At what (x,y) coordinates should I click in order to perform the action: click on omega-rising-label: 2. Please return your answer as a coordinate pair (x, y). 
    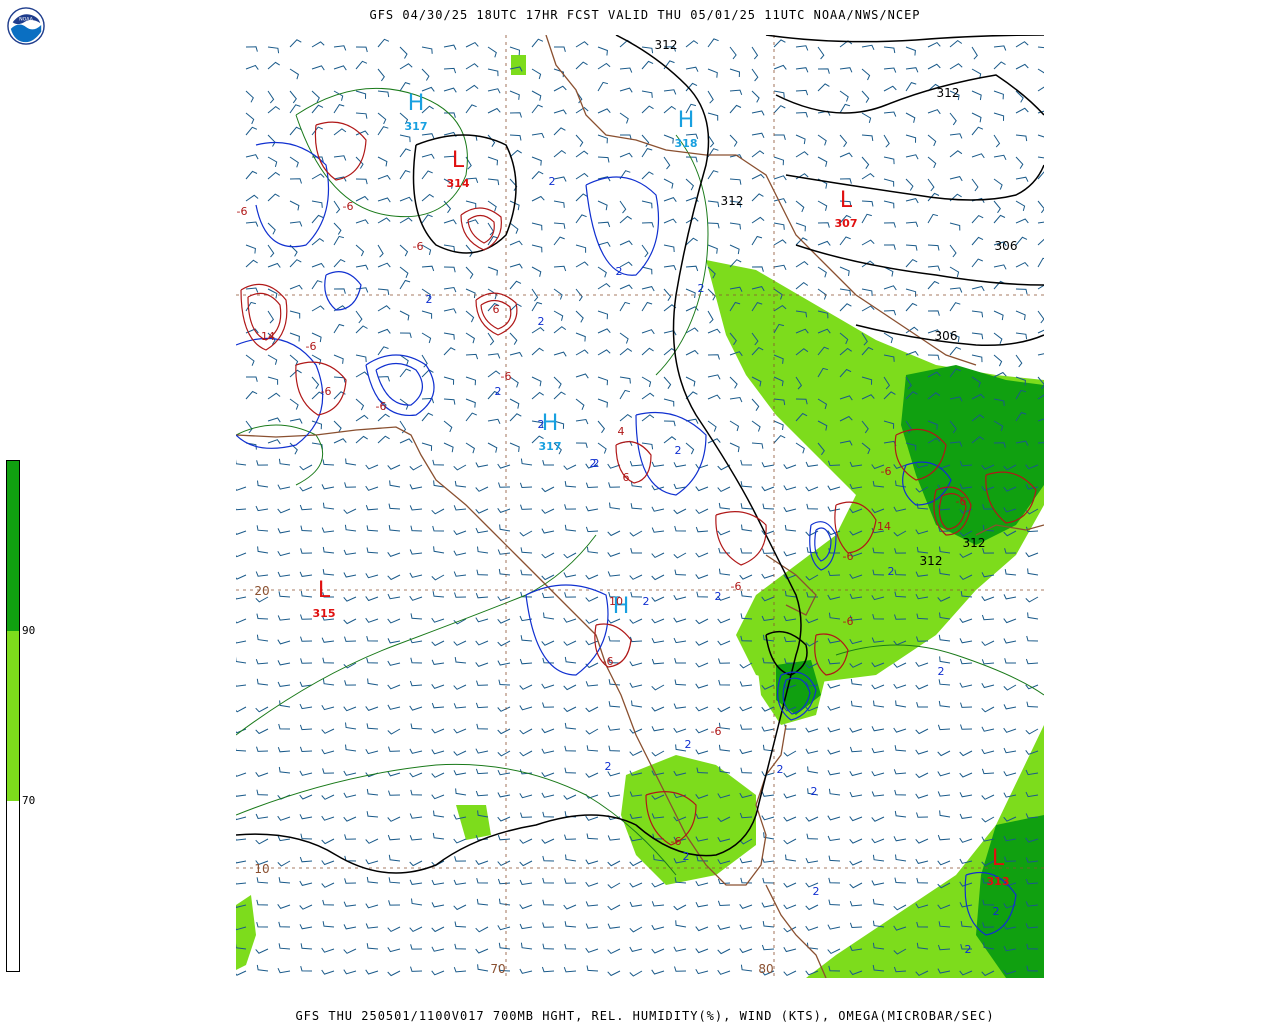
    Looking at the image, I should click on (816, 891).